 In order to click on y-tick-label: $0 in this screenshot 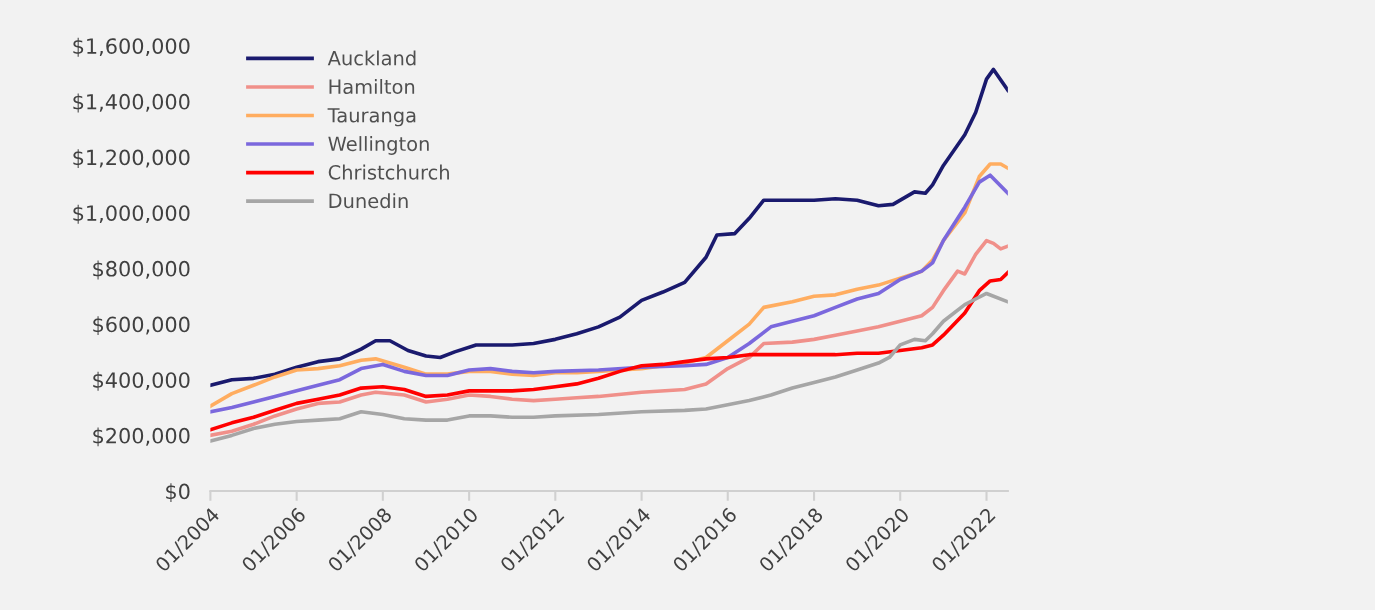, I will do `click(178, 493)`.